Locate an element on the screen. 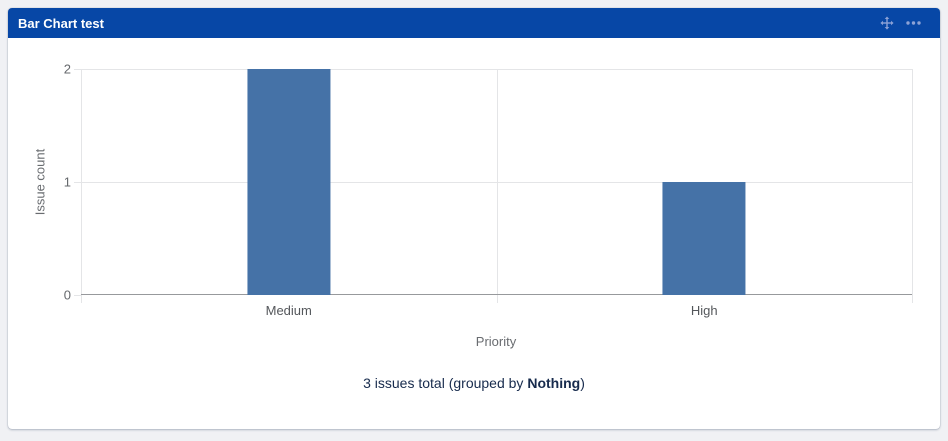 Image resolution: width=948 pixels, height=441 pixels. summary-group-name: Nothing is located at coordinates (554, 383).